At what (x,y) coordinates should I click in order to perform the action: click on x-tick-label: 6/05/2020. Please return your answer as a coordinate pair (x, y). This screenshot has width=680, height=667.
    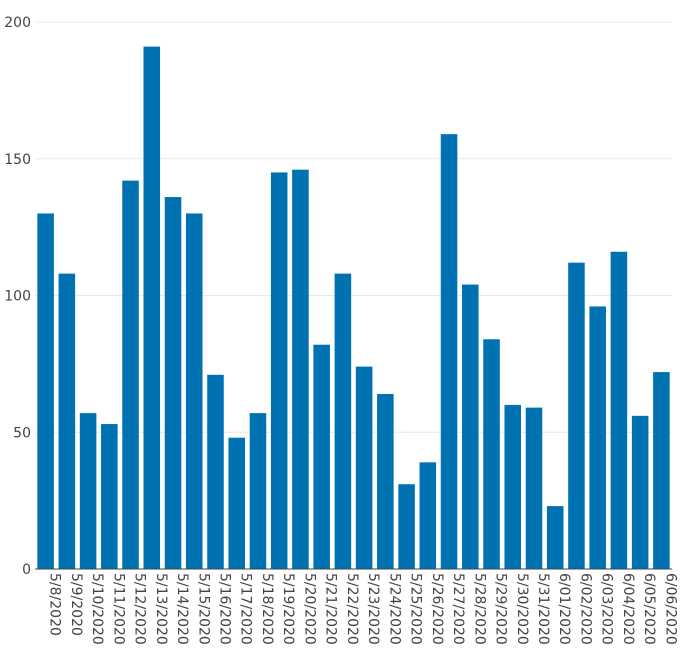
    Looking at the image, I should click on (649, 609).